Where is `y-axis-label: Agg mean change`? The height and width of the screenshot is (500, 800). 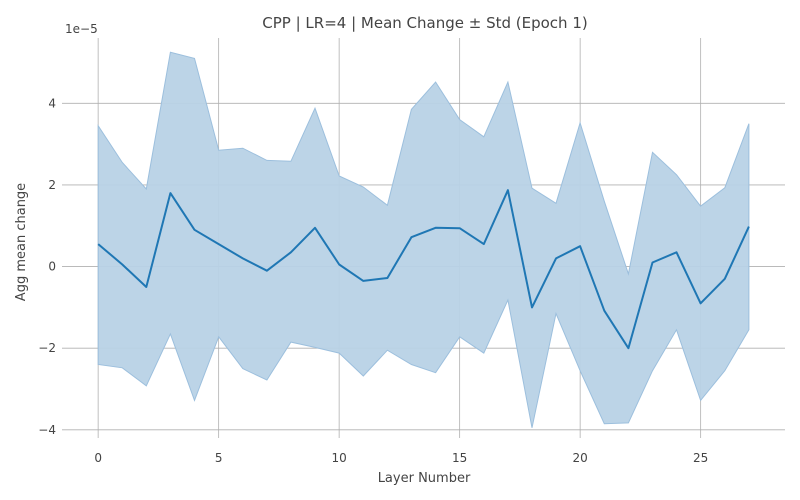 y-axis-label: Agg mean change is located at coordinates (21, 242).